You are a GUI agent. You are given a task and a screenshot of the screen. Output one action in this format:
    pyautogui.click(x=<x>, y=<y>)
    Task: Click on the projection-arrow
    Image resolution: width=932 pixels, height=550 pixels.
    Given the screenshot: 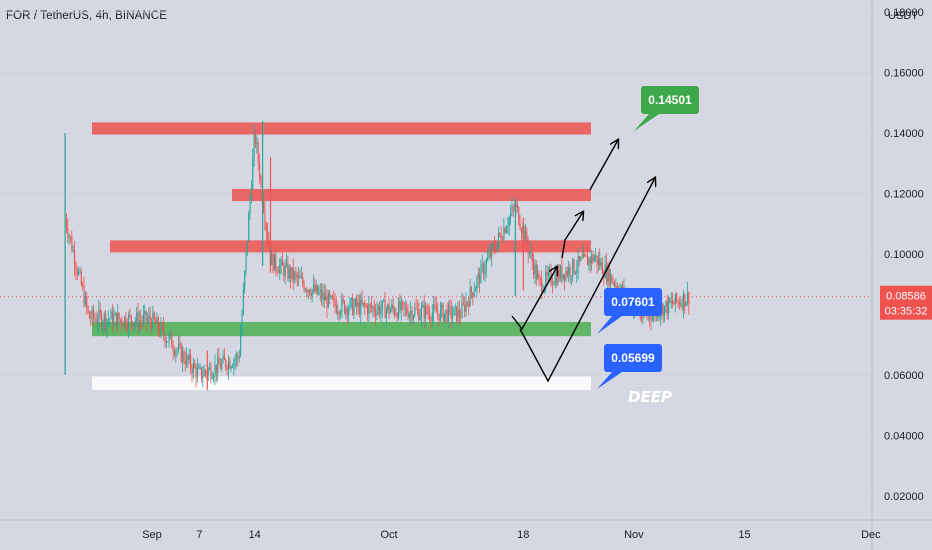 What is the action you would take?
    pyautogui.click(x=572, y=235)
    